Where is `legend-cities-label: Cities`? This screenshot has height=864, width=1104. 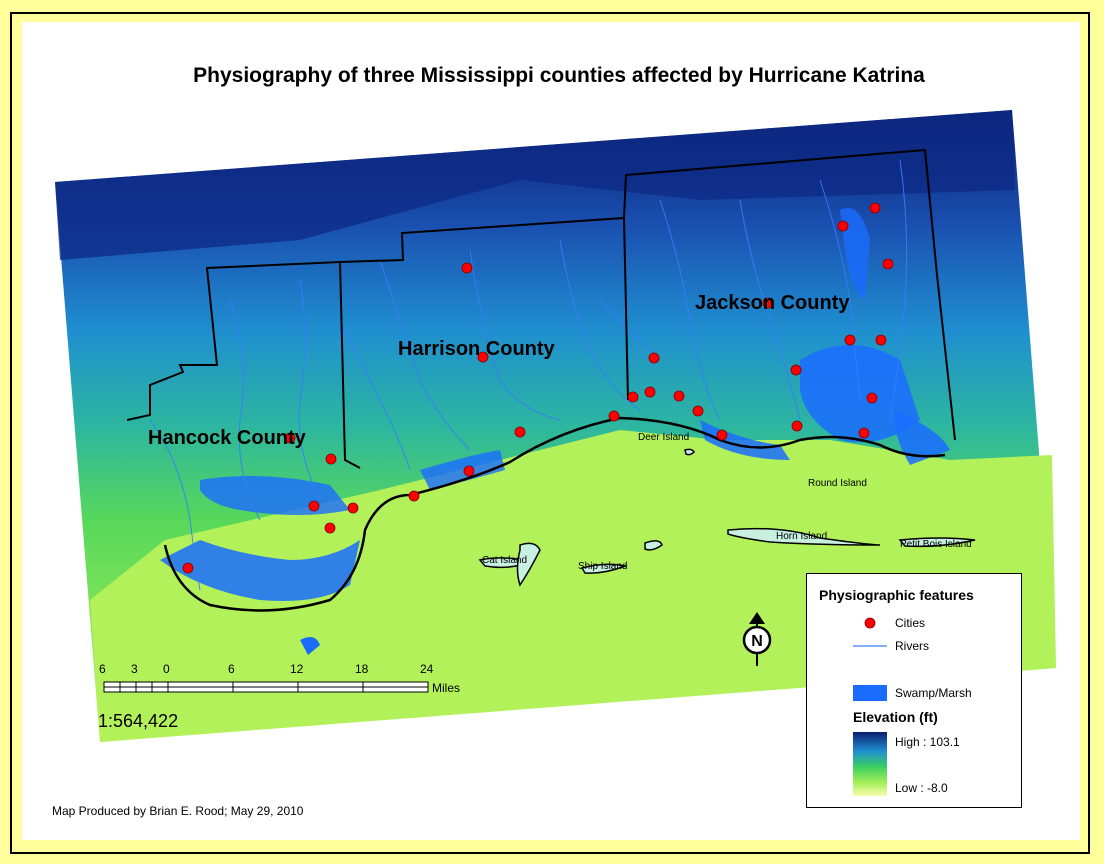 legend-cities-label: Cities is located at coordinates (910, 623).